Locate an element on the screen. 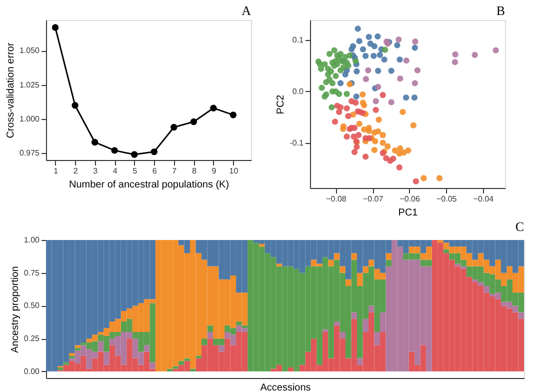 Image resolution: width=550 pixels, height=392 pixels. y-tick-label: 0.975 is located at coordinates (29, 153).